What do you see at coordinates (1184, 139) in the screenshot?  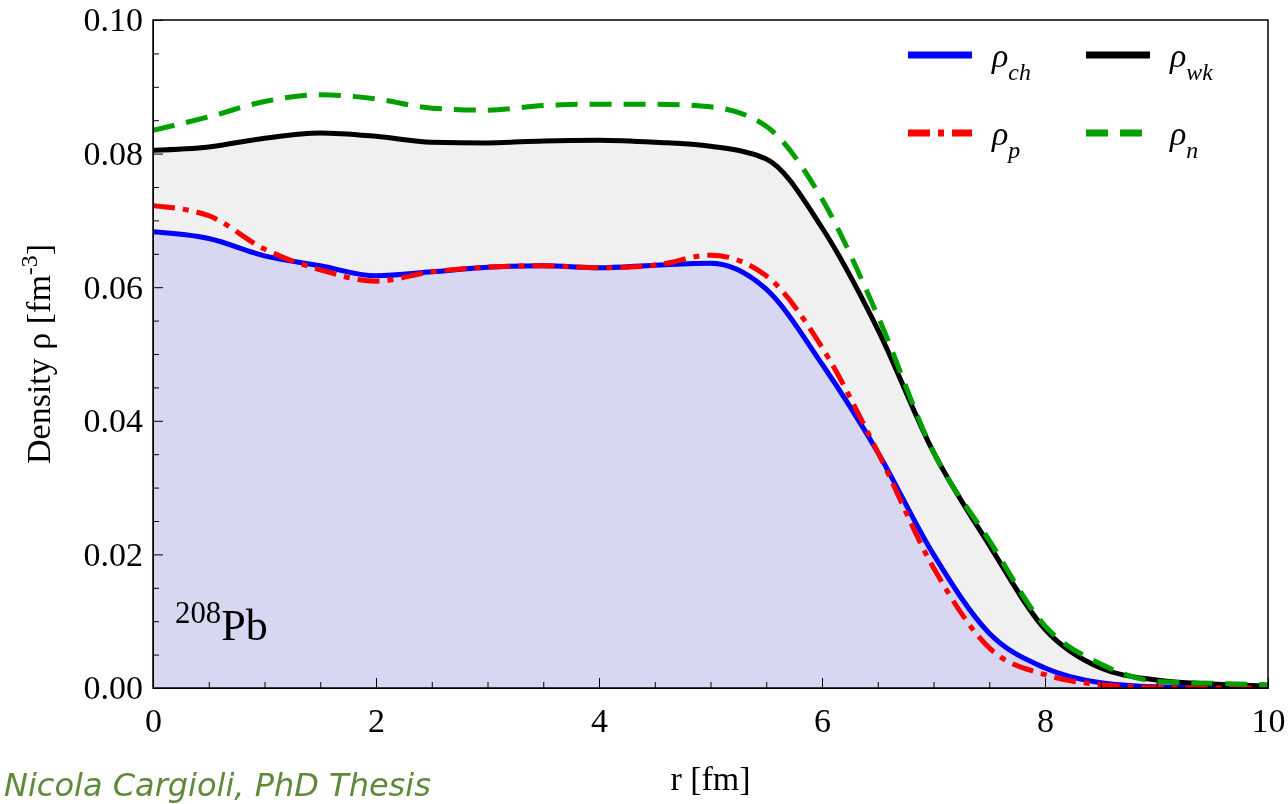 I see `legend-label: ρ$_{n}$` at bounding box center [1184, 139].